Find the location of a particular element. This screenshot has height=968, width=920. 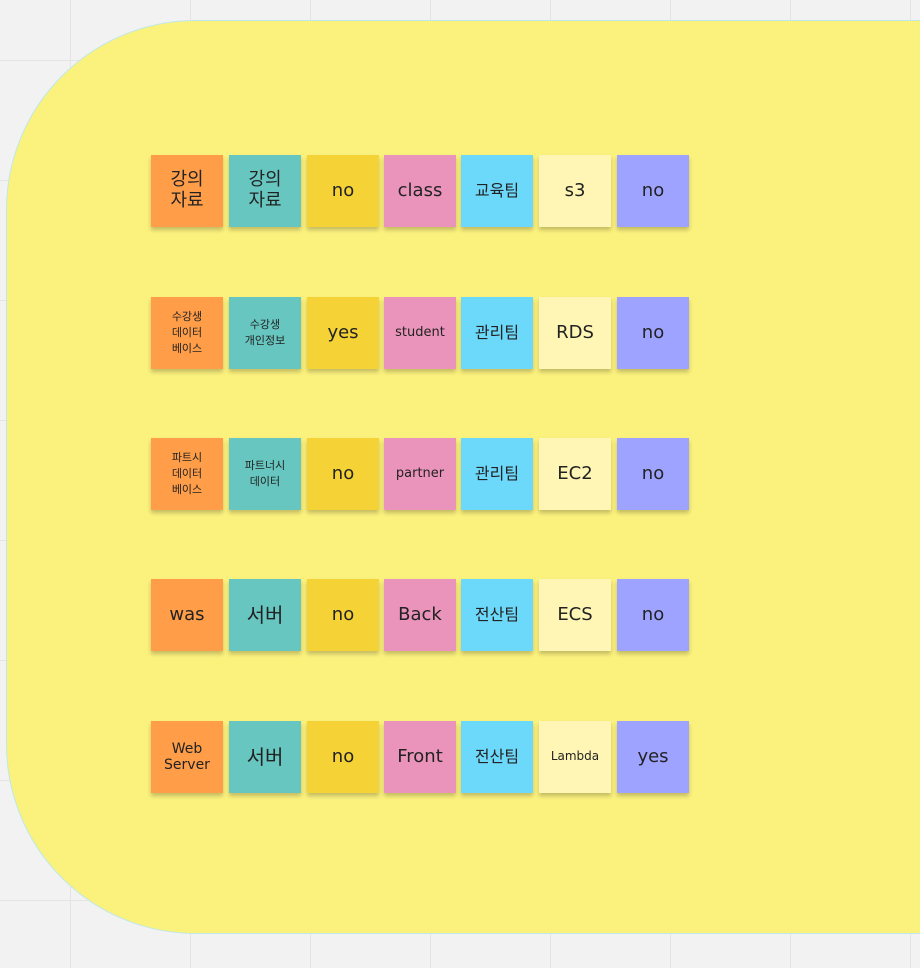

sticky-note-asset: 파트시 데이터 베이스 is located at coordinates (187, 474).